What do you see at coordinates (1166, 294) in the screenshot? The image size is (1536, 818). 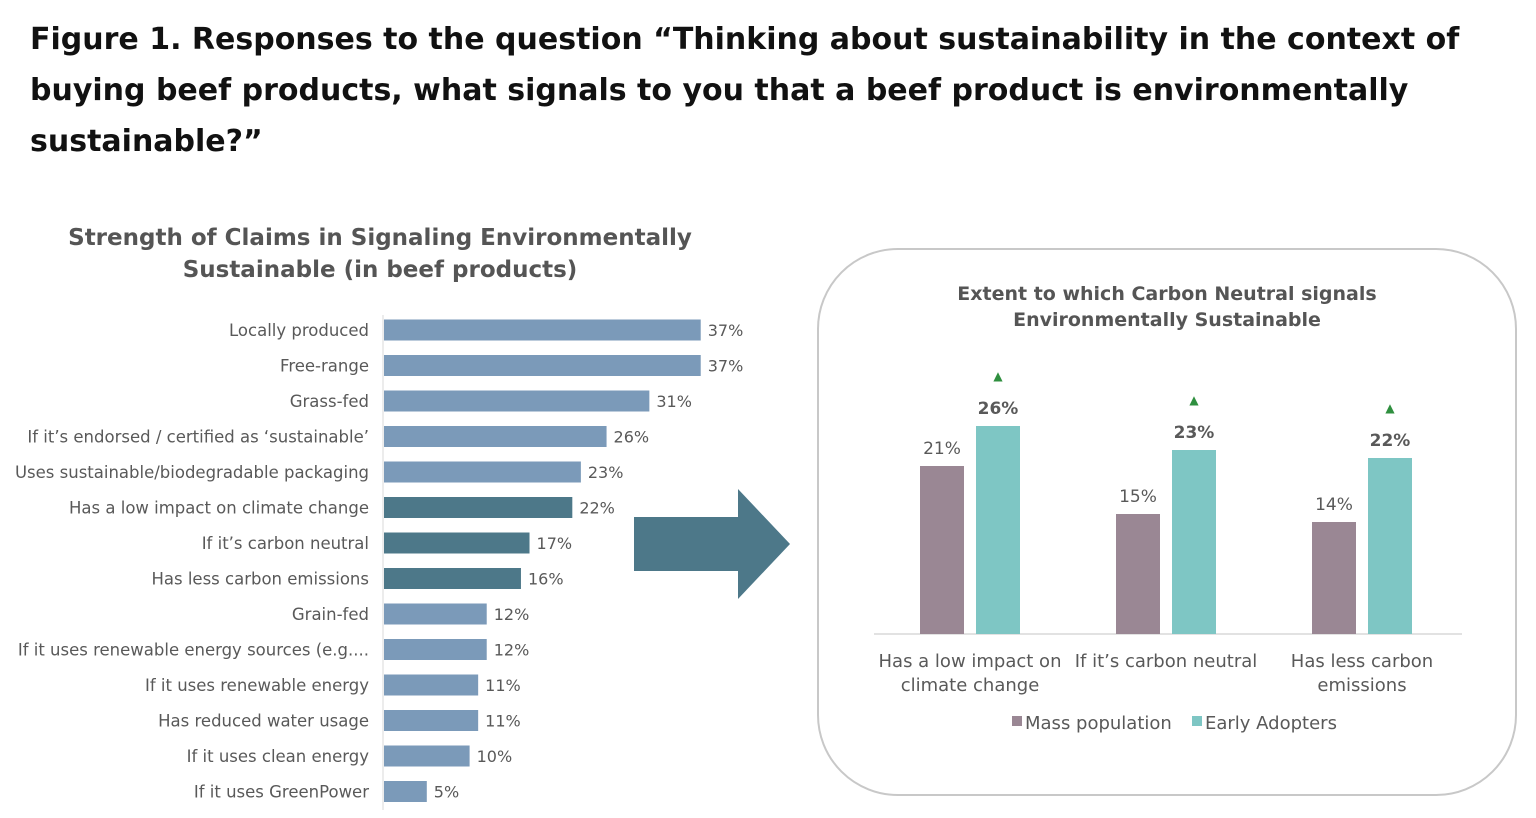 I see `right-chart-title-line1: Extent to which Carbon Neutral signals` at bounding box center [1166, 294].